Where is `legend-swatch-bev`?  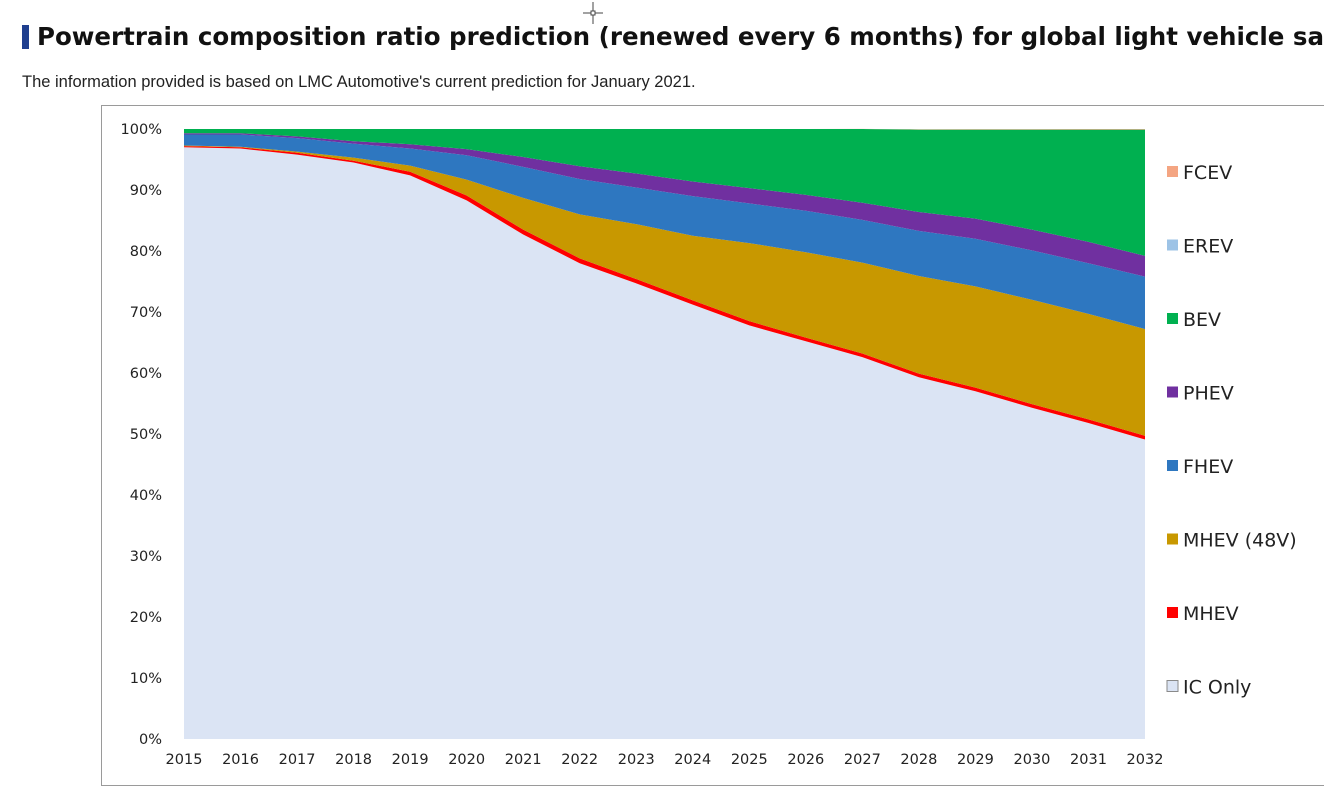
legend-swatch-bev is located at coordinates (1172, 318).